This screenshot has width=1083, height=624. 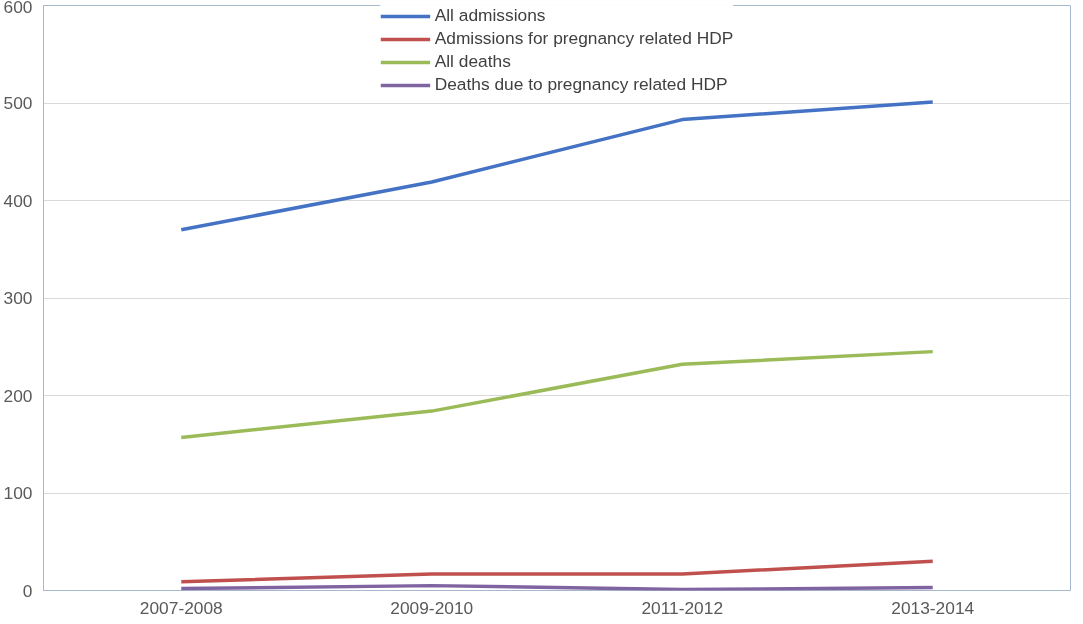 I want to click on y-tick-label: 100, so click(x=18, y=493).